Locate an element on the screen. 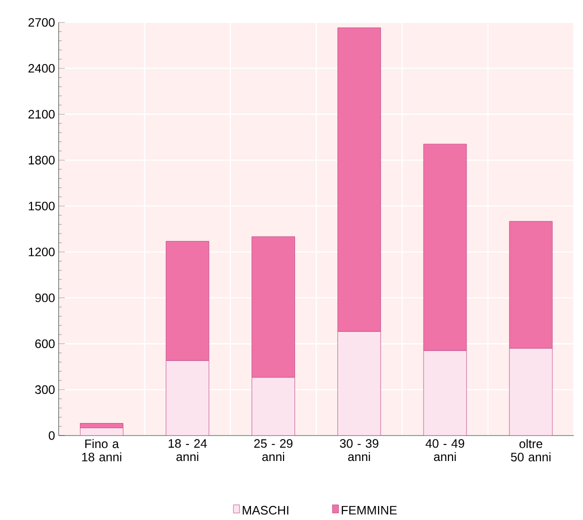  x-tick-label: Fino a 18 anni is located at coordinates (102, 450).